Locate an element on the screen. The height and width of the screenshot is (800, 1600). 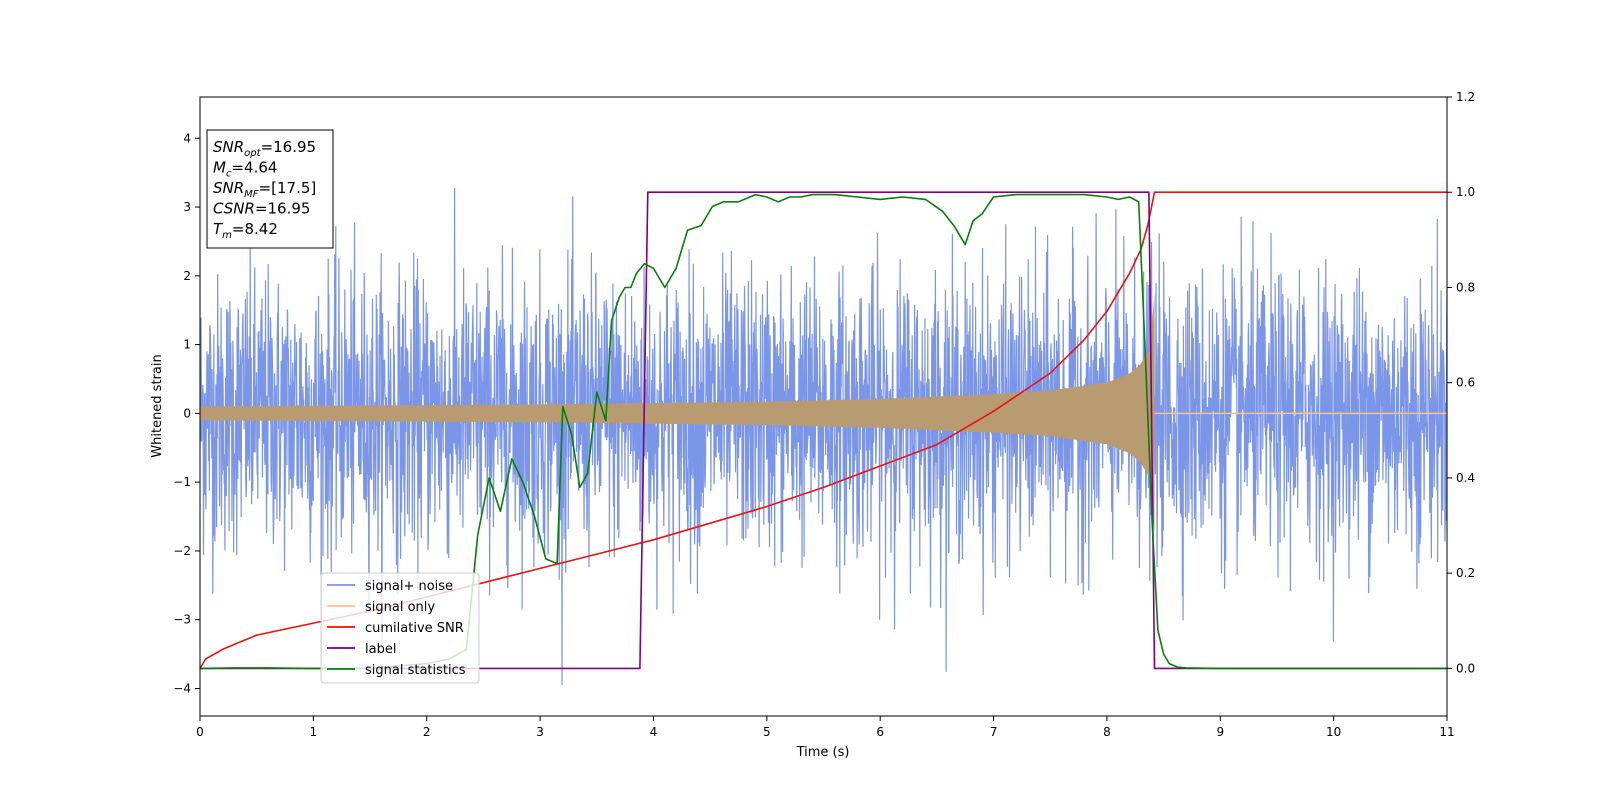
annotation-line: SNRopt=16.95 is located at coordinates (264, 148).